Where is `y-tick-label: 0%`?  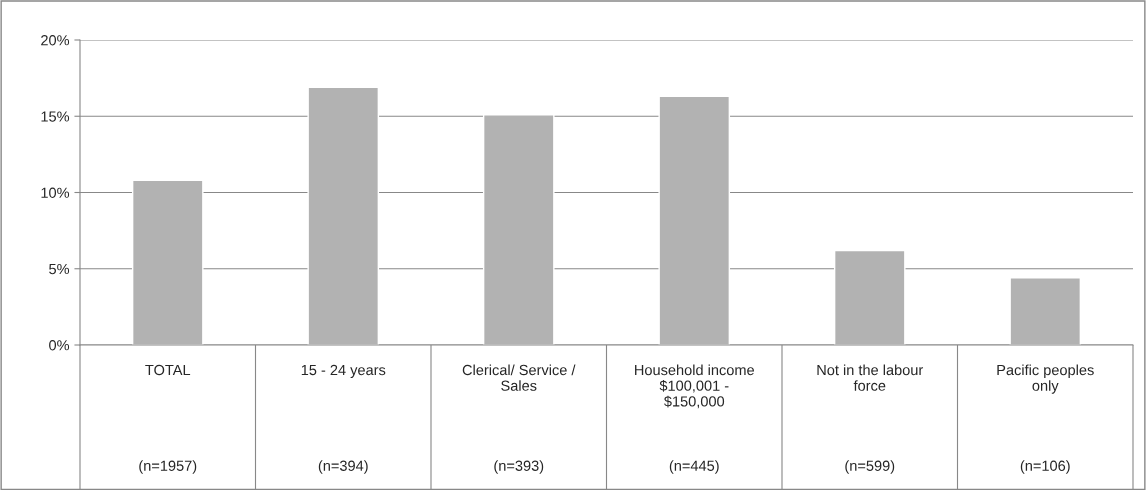
y-tick-label: 0% is located at coordinates (59, 345).